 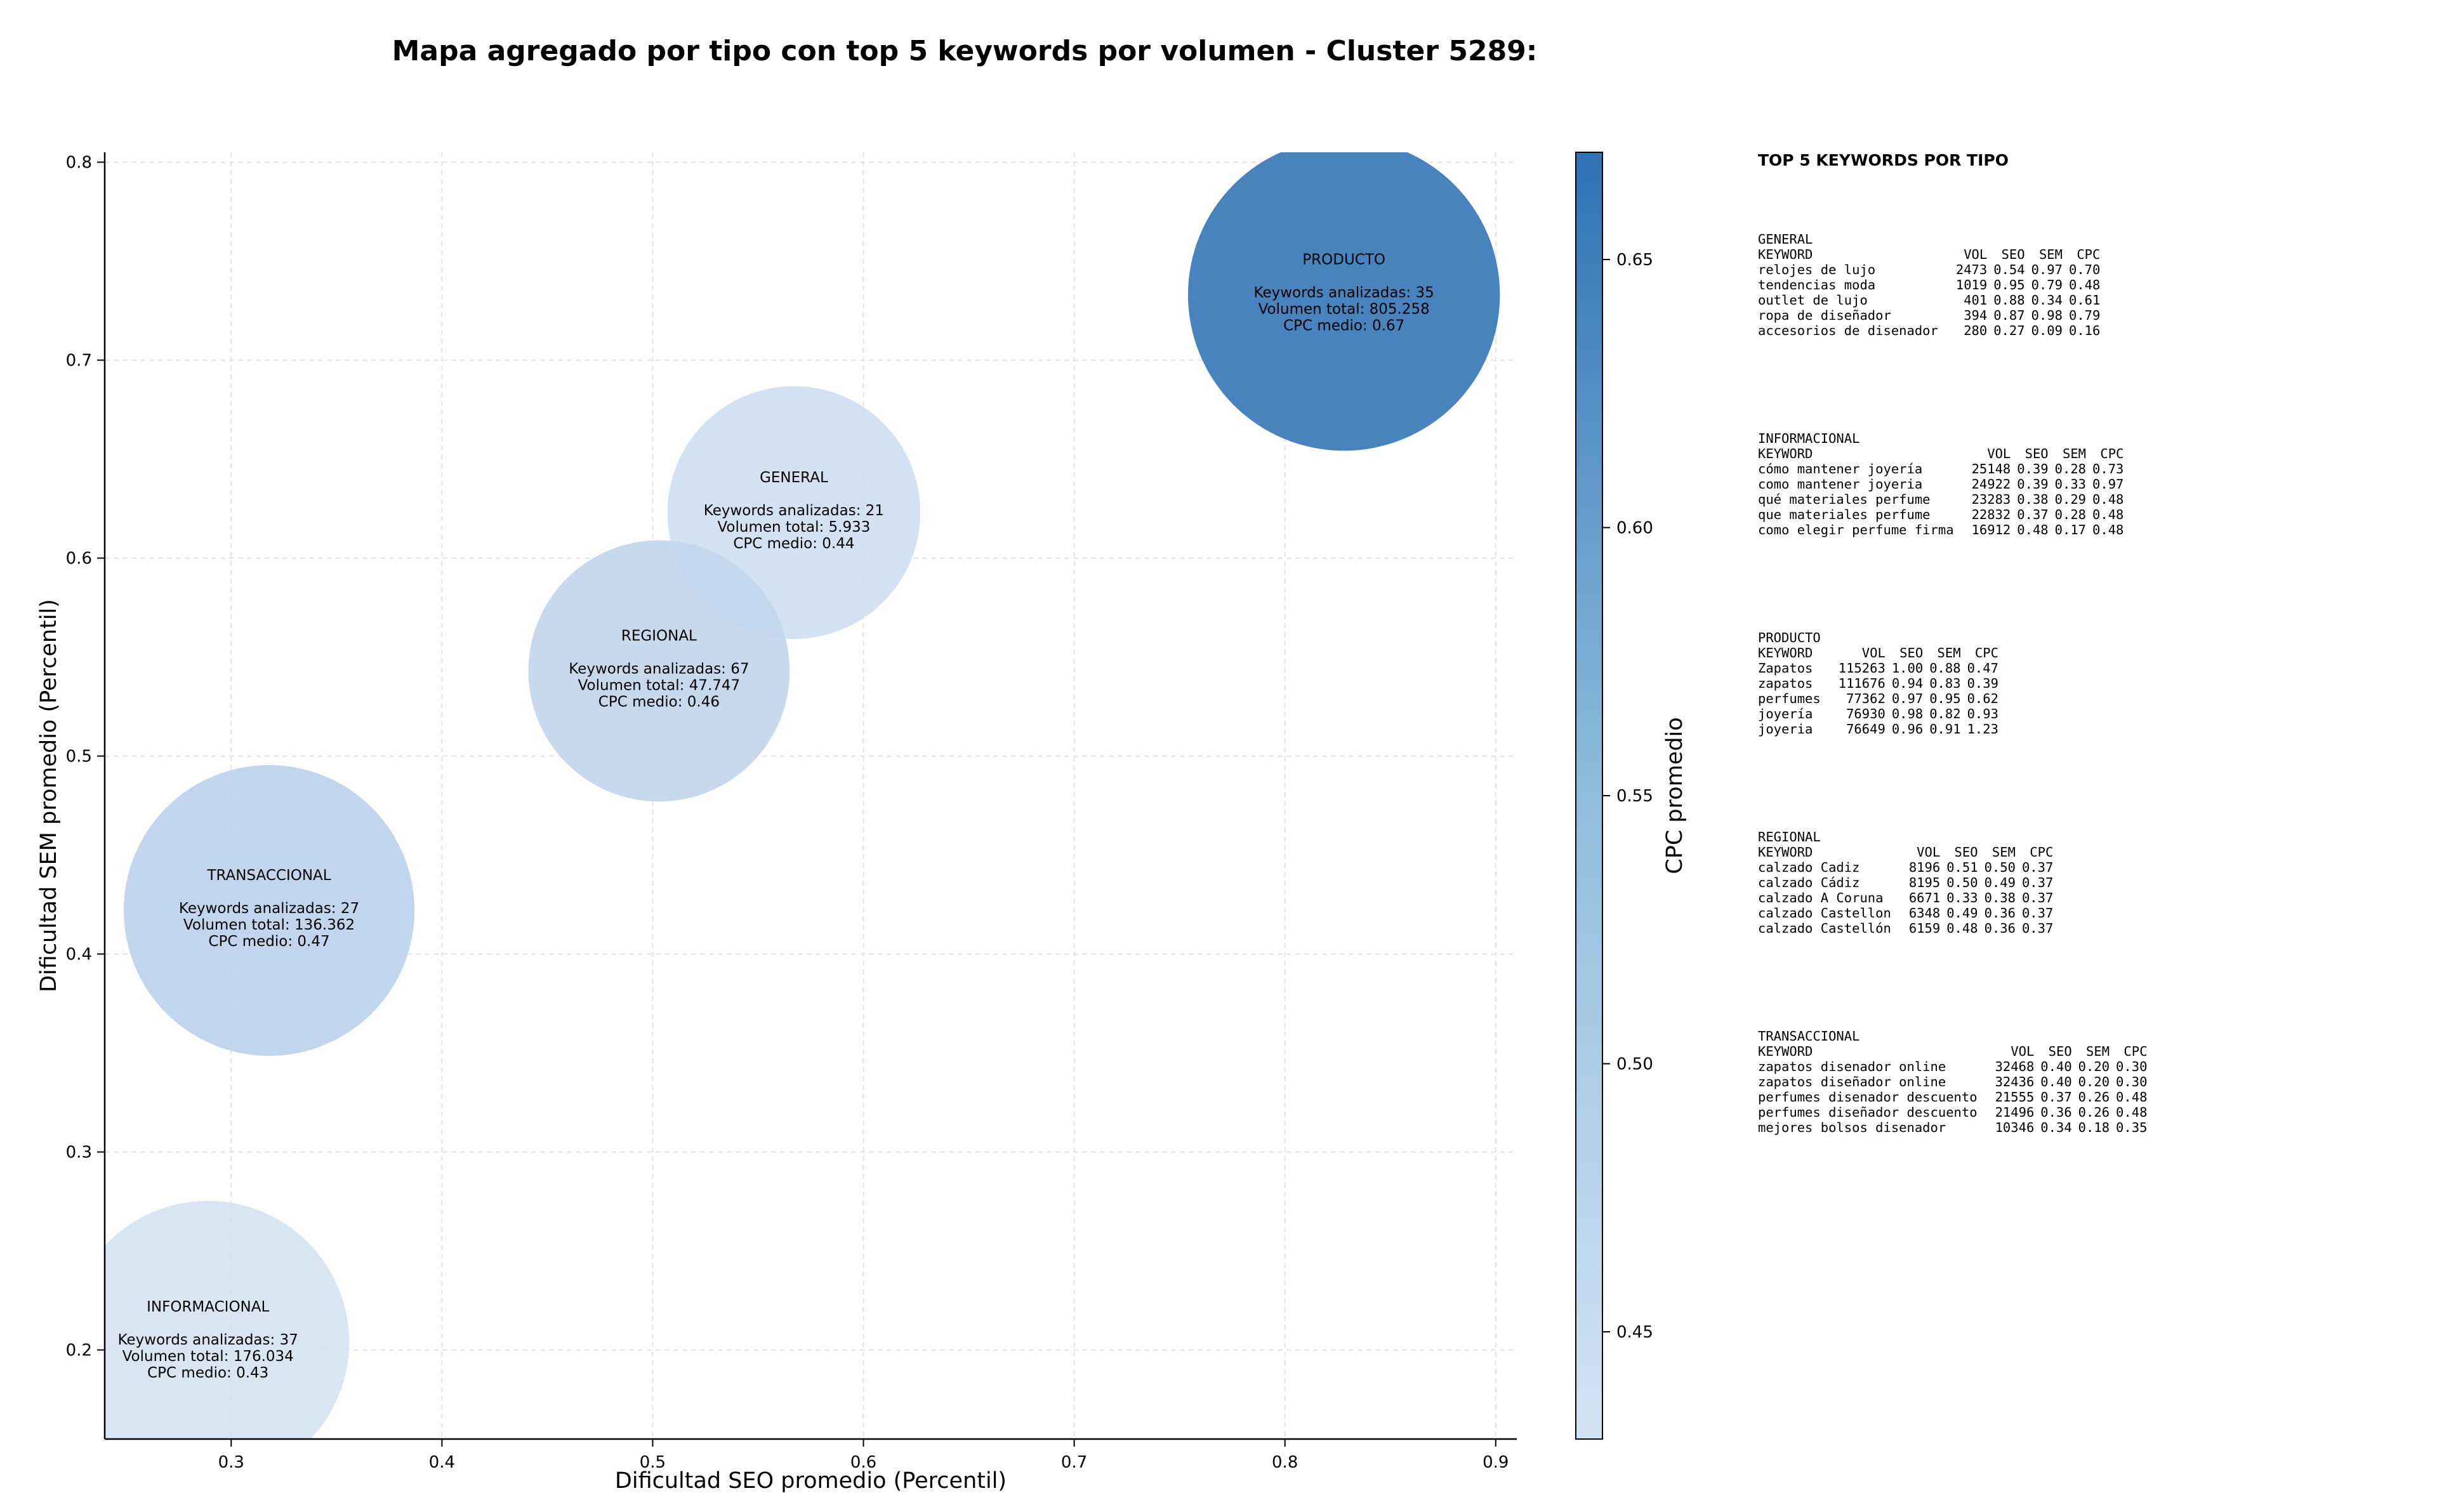 What do you see at coordinates (1844, 500) in the screenshot?
I see `kw-cell: qué materiales perfume` at bounding box center [1844, 500].